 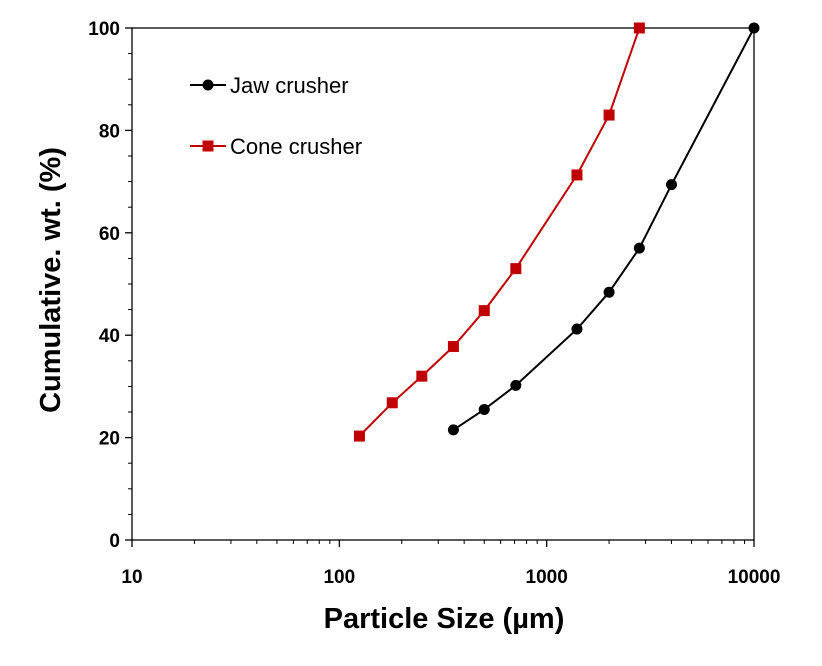 What do you see at coordinates (339, 577) in the screenshot?
I see `x-tick-label: 100` at bounding box center [339, 577].